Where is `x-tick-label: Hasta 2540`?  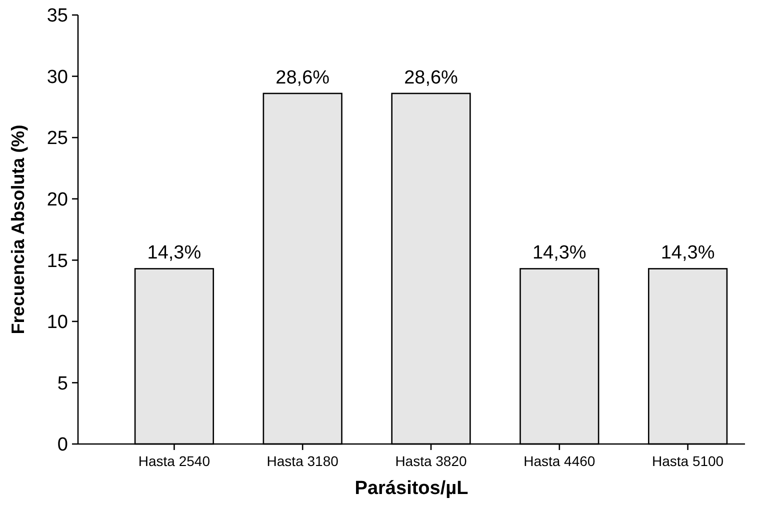
x-tick-label: Hasta 2540 is located at coordinates (174, 461).